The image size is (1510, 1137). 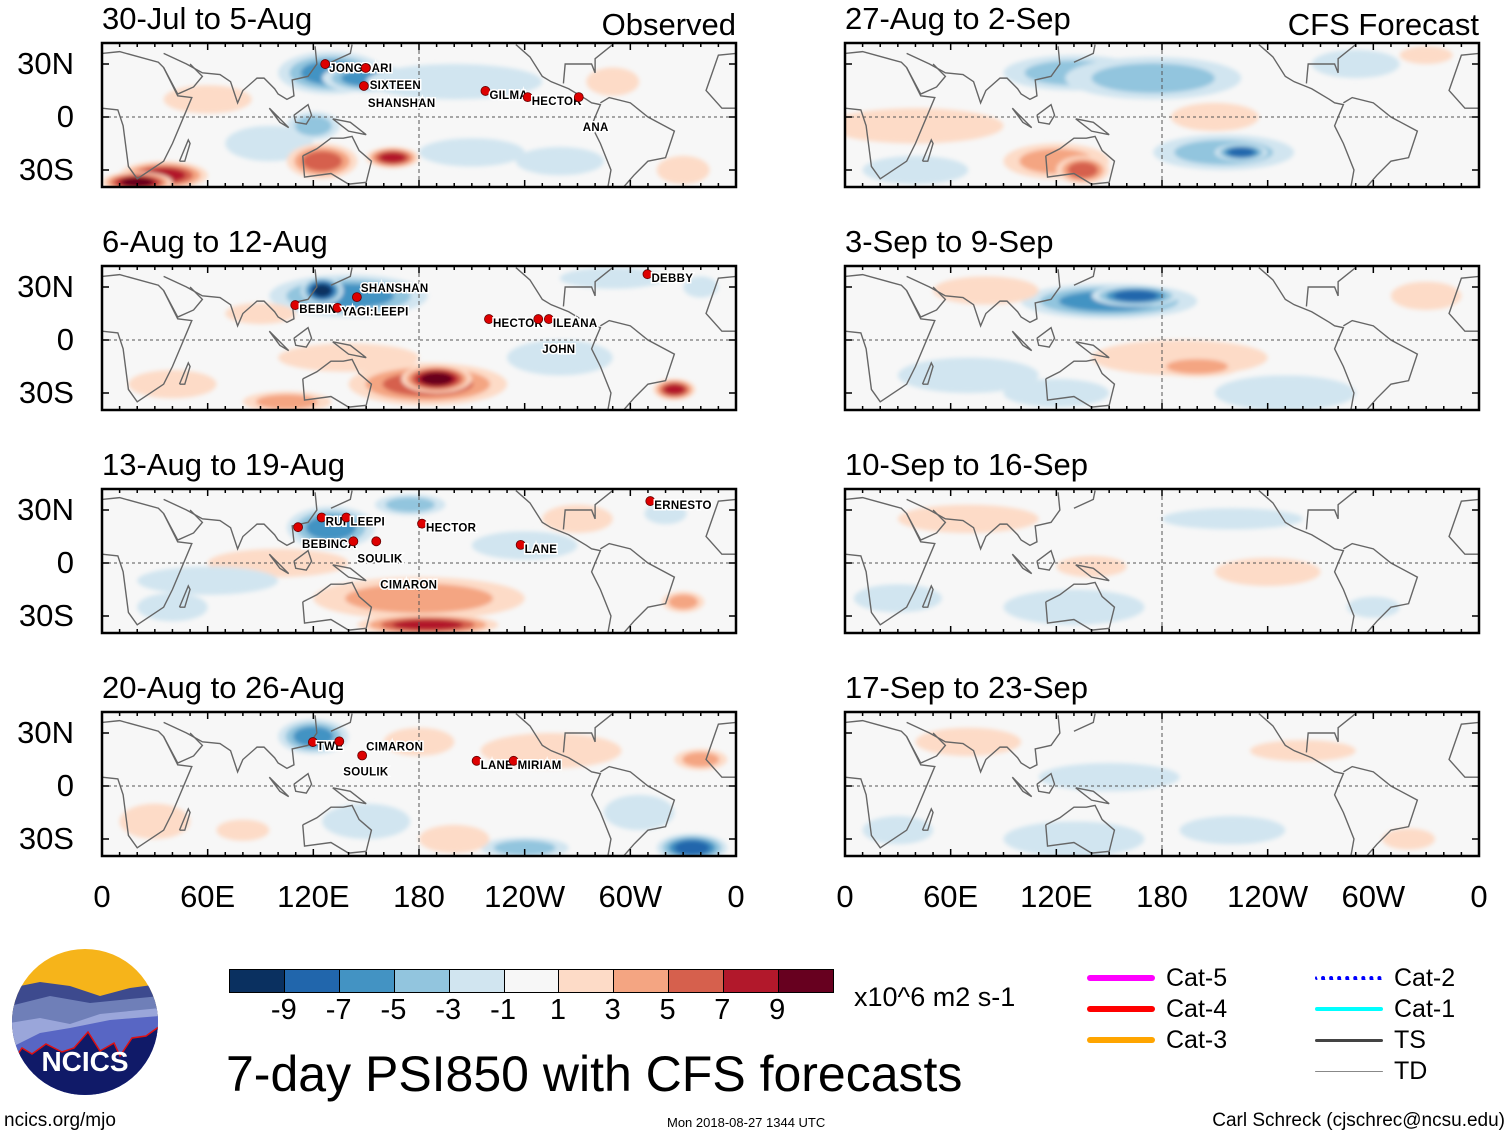 I want to click on storm-label: ERNESTO, so click(x=682, y=506).